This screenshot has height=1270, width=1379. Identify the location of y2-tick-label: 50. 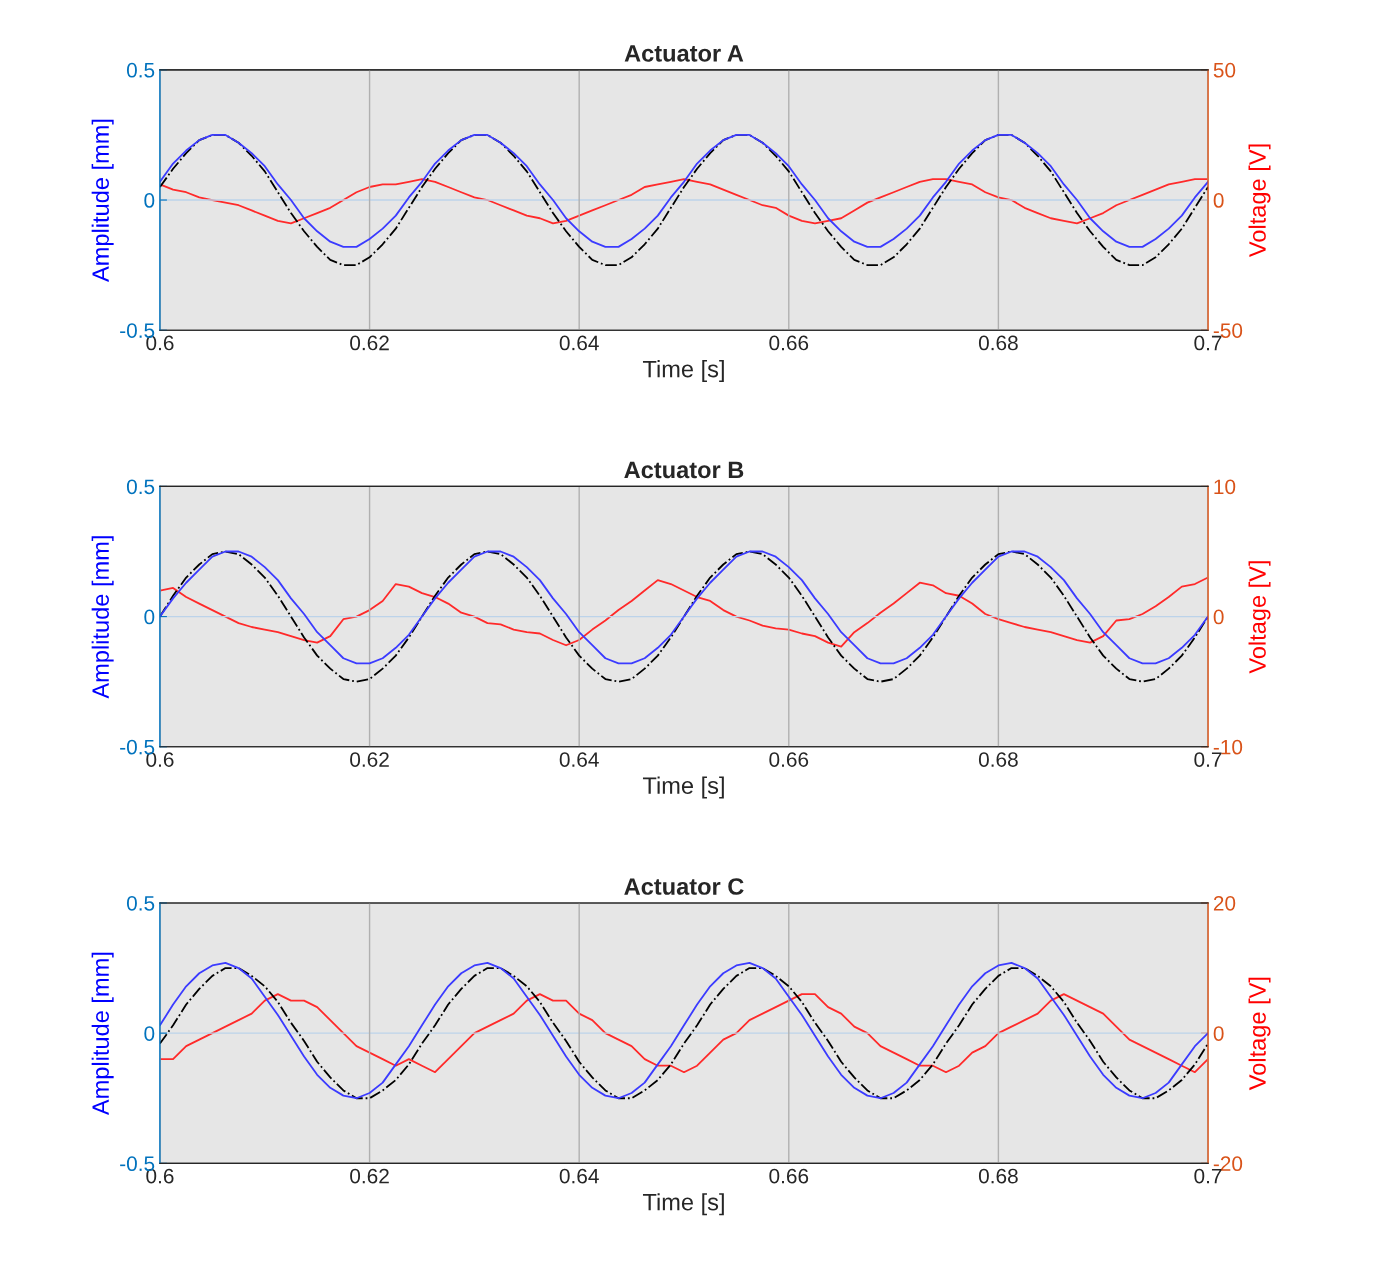
(1224, 70).